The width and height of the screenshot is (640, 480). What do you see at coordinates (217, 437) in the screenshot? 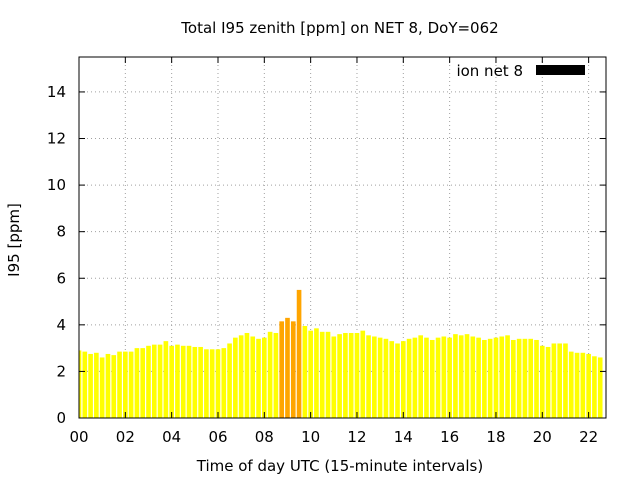
I see `x-tick-label: 06` at bounding box center [217, 437].